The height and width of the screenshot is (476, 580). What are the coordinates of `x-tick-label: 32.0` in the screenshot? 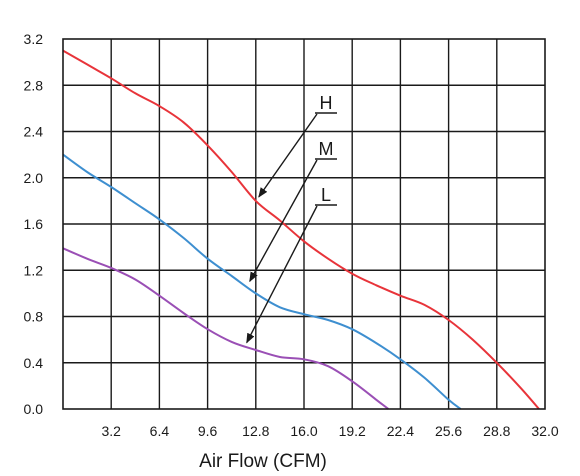 It's located at (544, 431).